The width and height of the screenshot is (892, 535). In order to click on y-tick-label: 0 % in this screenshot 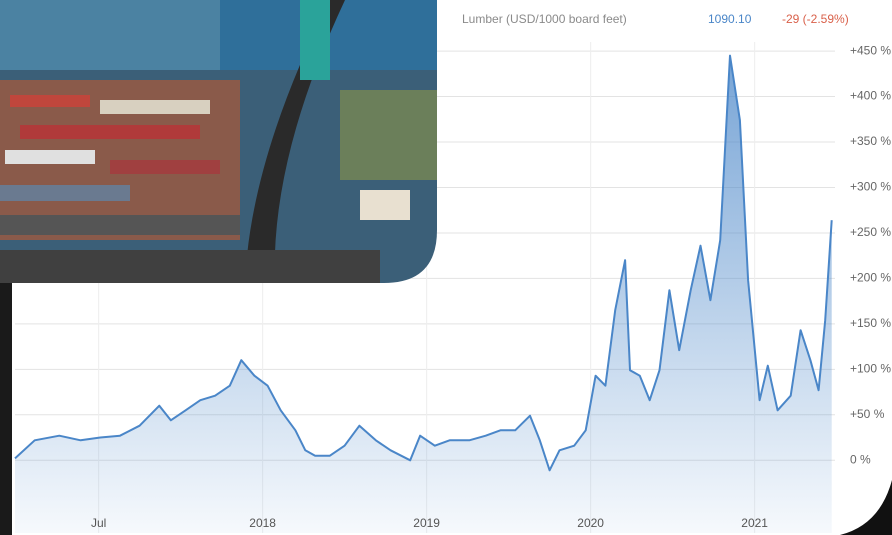, I will do `click(860, 459)`.